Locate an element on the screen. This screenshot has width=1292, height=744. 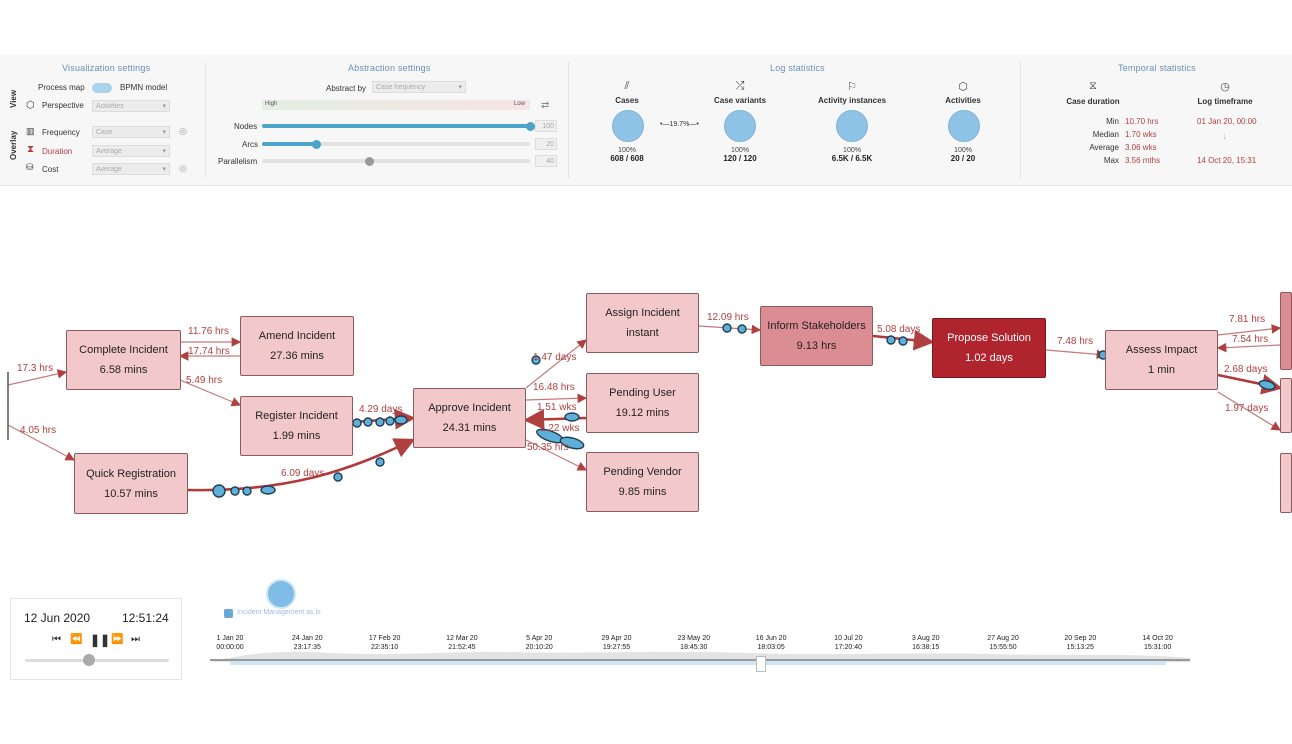
tick-date: 20 Sep 20 is located at coordinates (1080, 638).